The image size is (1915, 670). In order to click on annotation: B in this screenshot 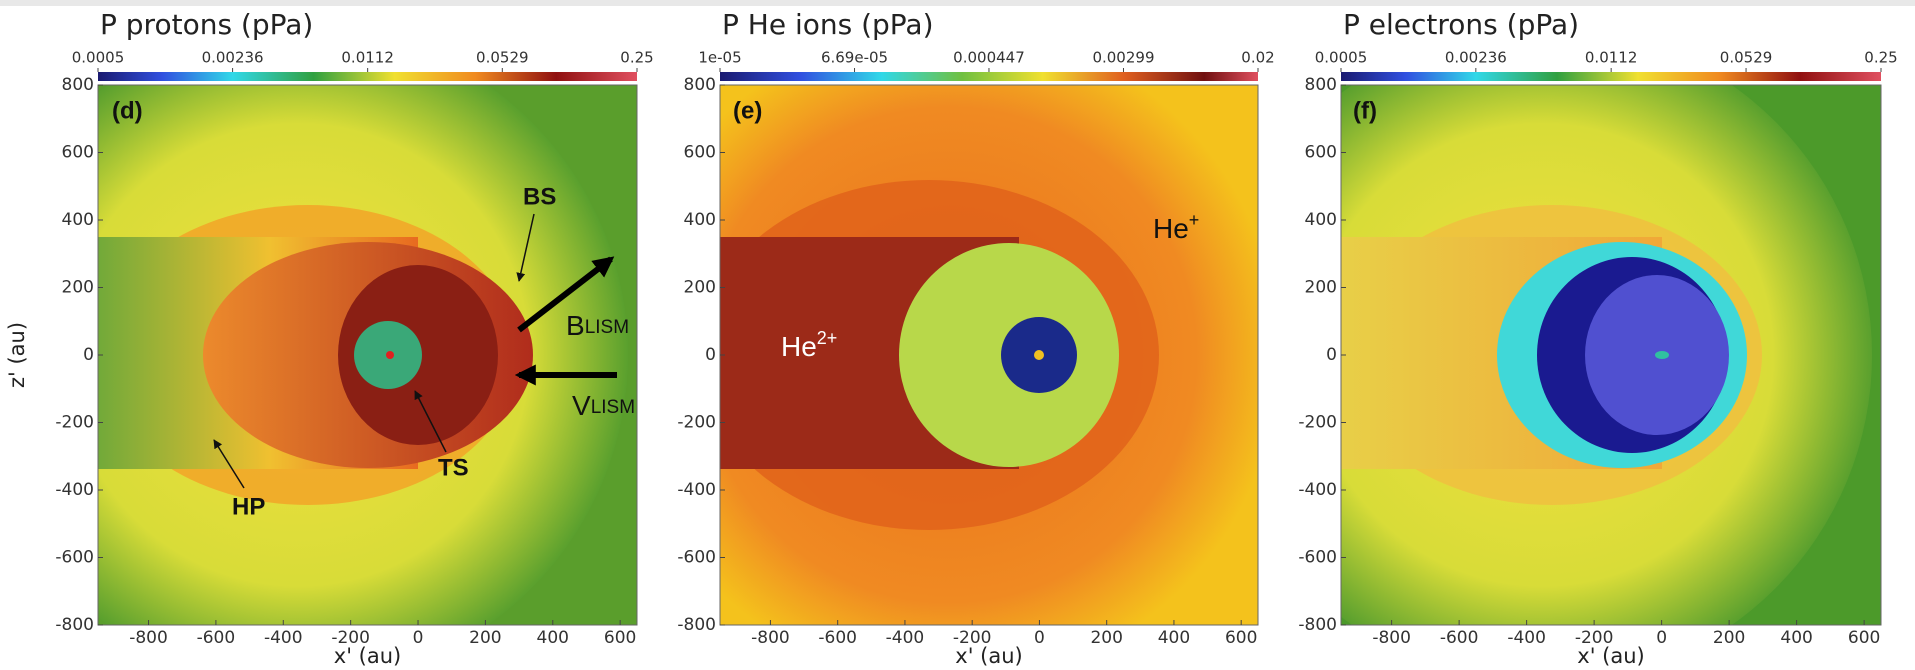, I will do `click(575, 325)`.